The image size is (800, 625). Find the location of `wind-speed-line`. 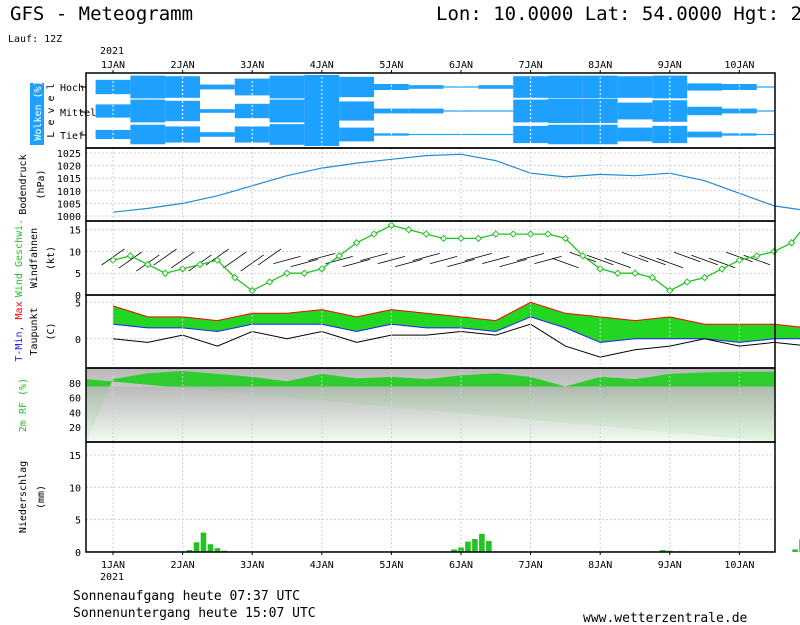

wind-speed-line is located at coordinates (456, 258).